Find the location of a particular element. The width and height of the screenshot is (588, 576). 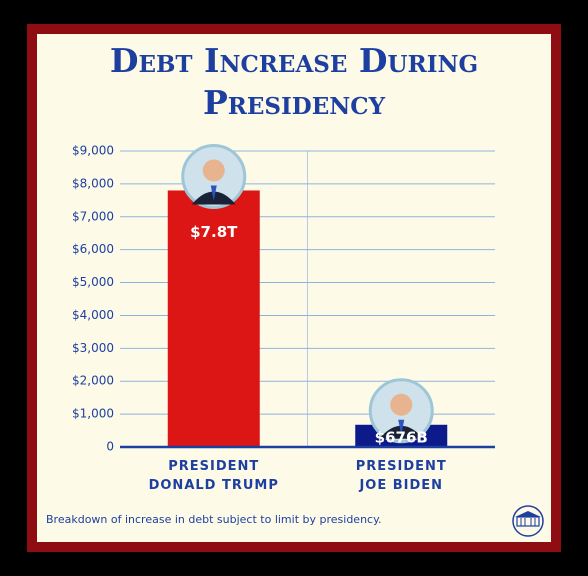

bar is located at coordinates (213, 318).